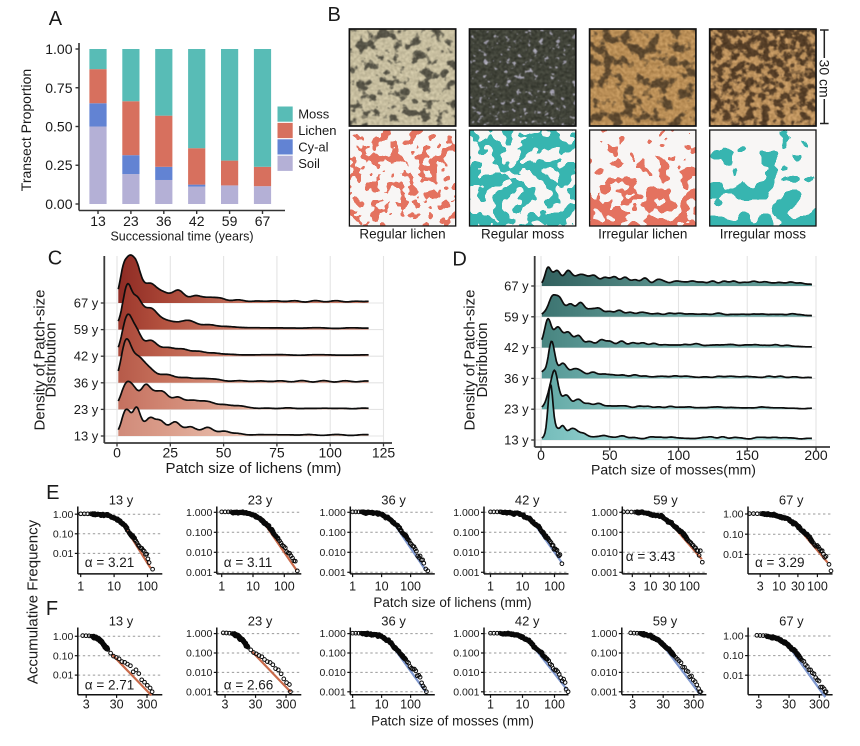  I want to click on svg-text: B, so click(334, 15).